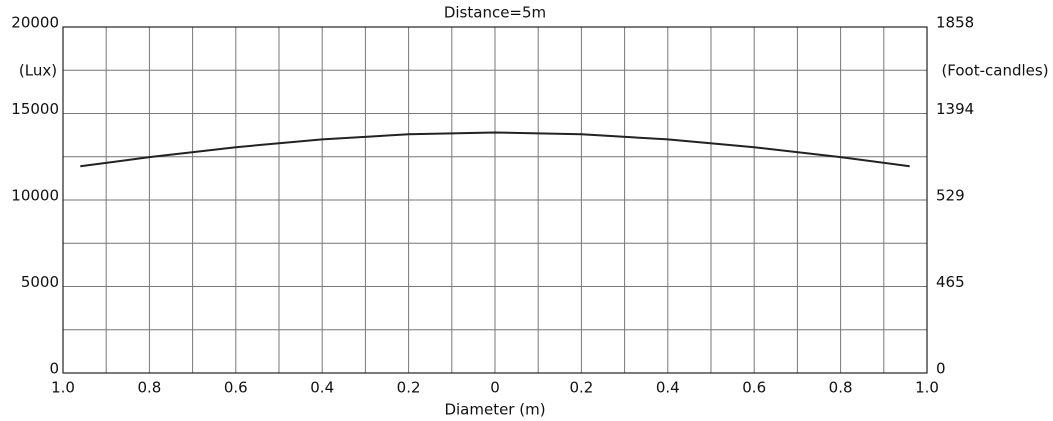 The image size is (1053, 421). What do you see at coordinates (38, 71) in the screenshot?
I see `y-axis-label: (Lux)` at bounding box center [38, 71].